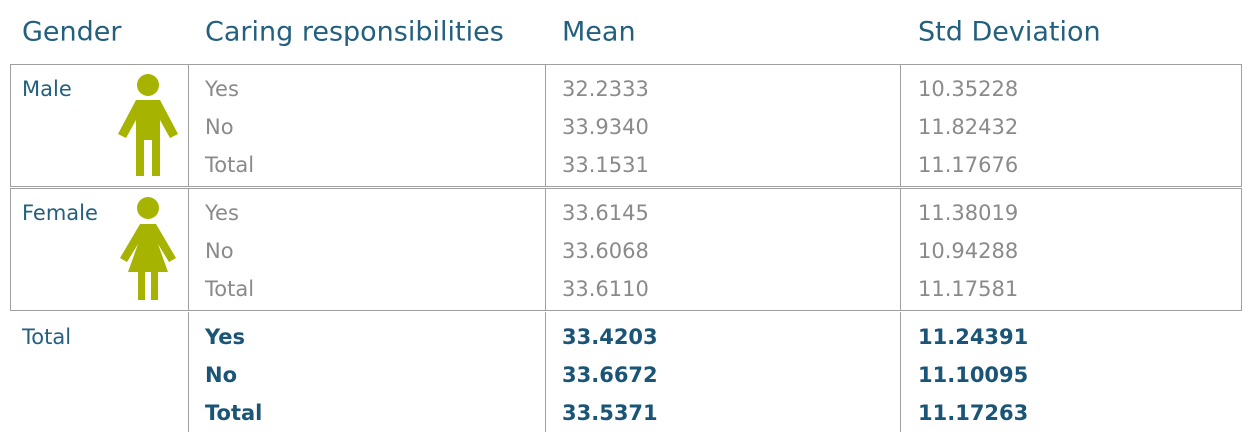  What do you see at coordinates (599, 32) in the screenshot?
I see `header-cell: Mean` at bounding box center [599, 32].